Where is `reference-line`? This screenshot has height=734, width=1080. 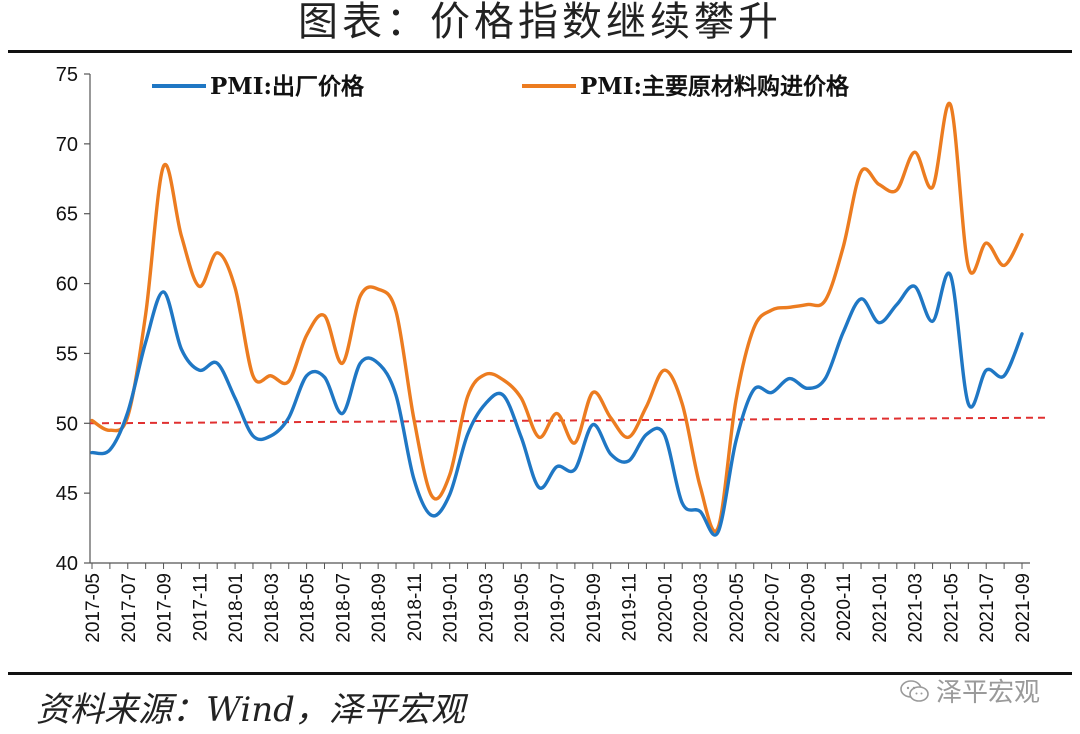 reference-line is located at coordinates (567, 420).